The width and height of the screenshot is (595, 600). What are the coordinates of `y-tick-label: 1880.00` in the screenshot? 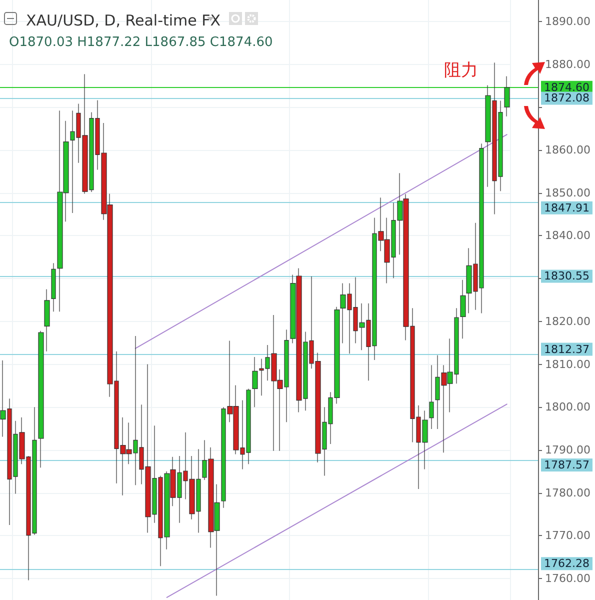 It's located at (567, 64).